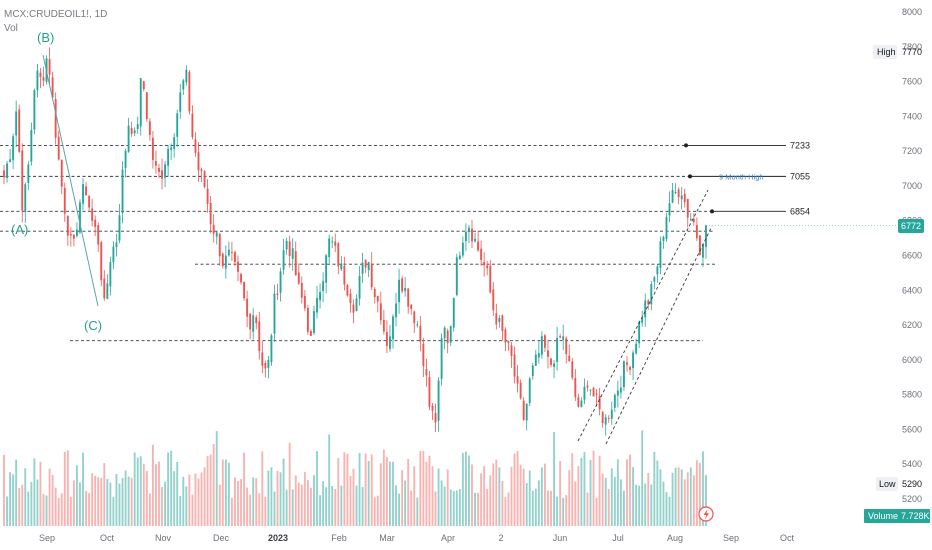  What do you see at coordinates (107, 538) in the screenshot?
I see `time-label-1: Oct` at bounding box center [107, 538].